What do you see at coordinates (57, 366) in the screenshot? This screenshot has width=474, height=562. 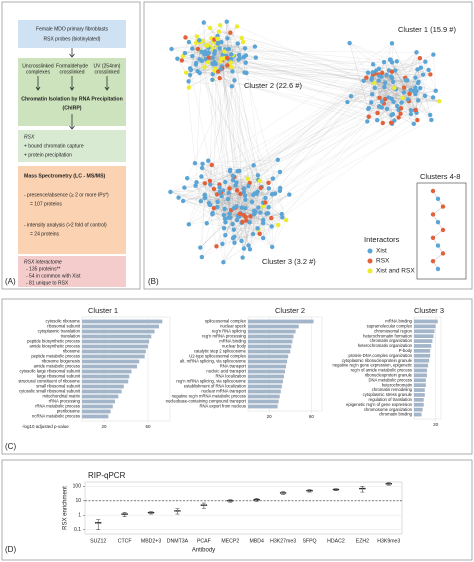 I see `category-label: amide metabolic process` at bounding box center [57, 366].